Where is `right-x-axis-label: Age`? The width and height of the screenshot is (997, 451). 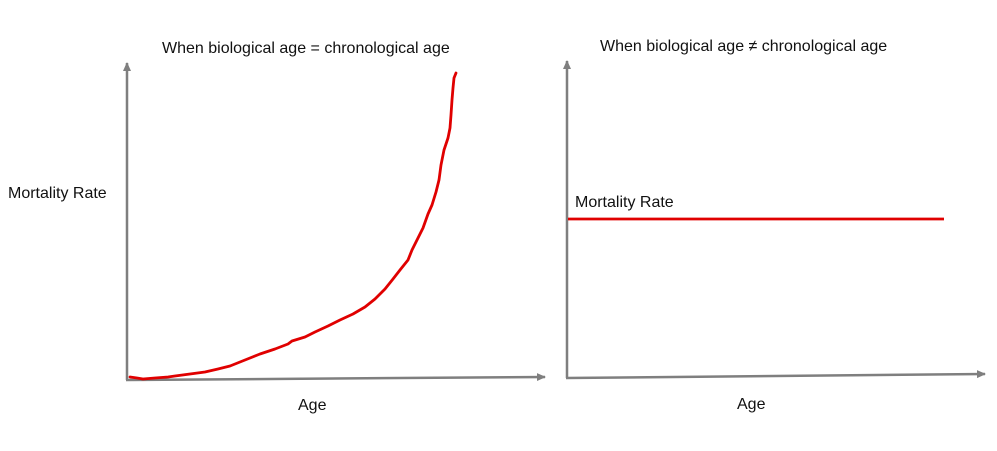
right-x-axis-label: Age is located at coordinates (751, 404).